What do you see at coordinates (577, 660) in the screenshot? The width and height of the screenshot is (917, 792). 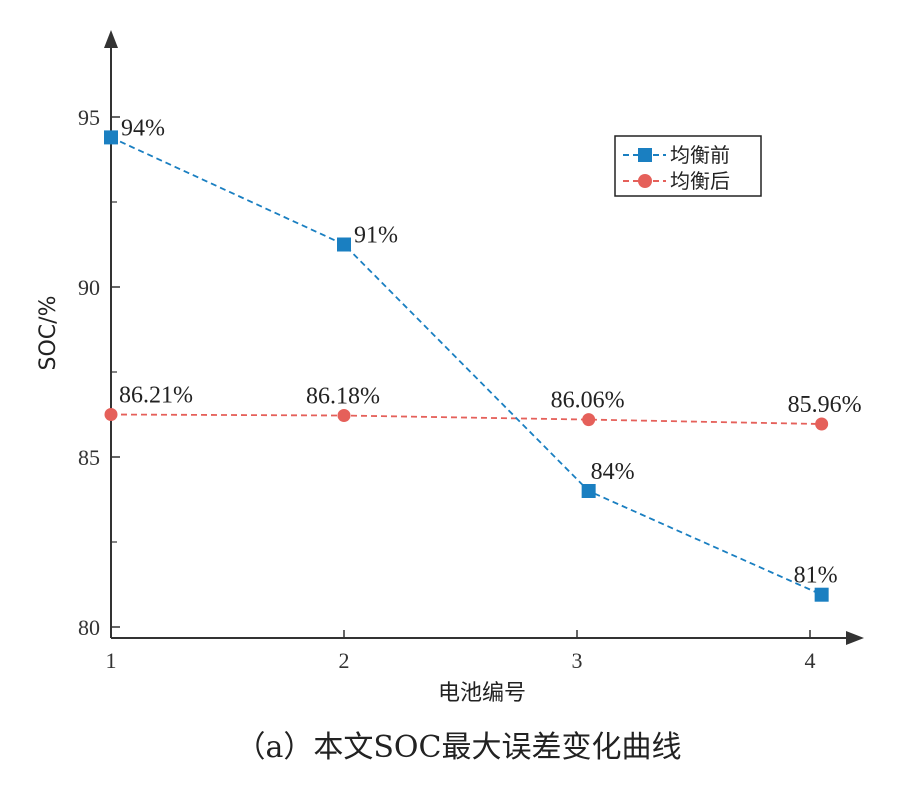 I see `x-tick-label: 3` at bounding box center [577, 660].